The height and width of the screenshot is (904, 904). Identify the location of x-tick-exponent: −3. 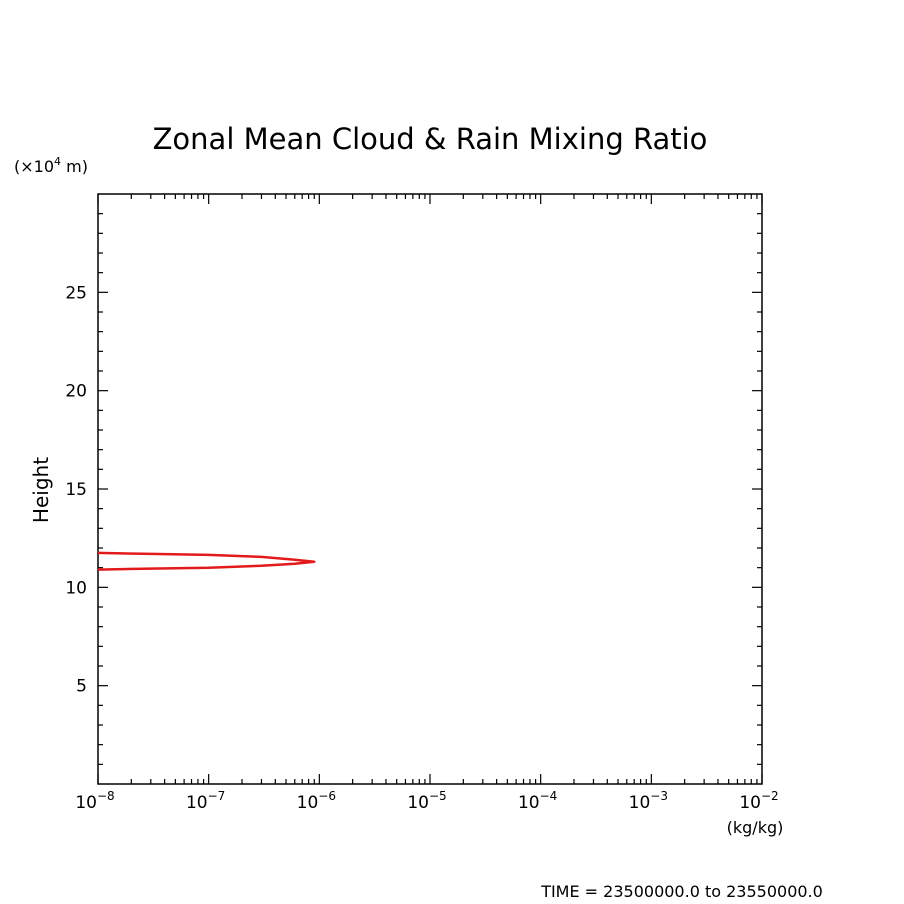
(659, 796).